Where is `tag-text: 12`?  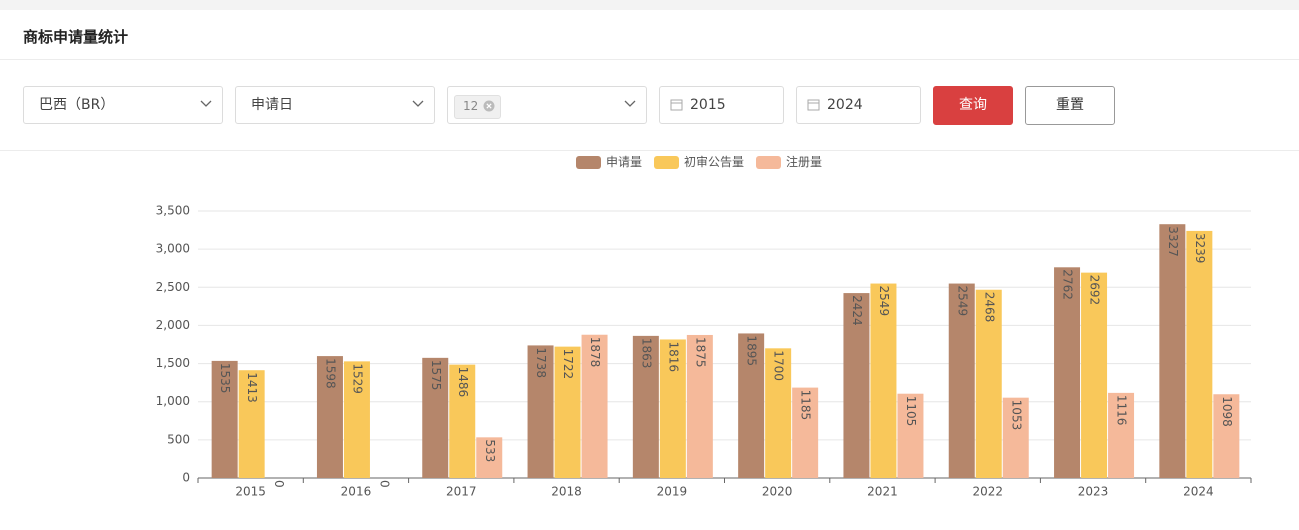 tag-text: 12 is located at coordinates (471, 106).